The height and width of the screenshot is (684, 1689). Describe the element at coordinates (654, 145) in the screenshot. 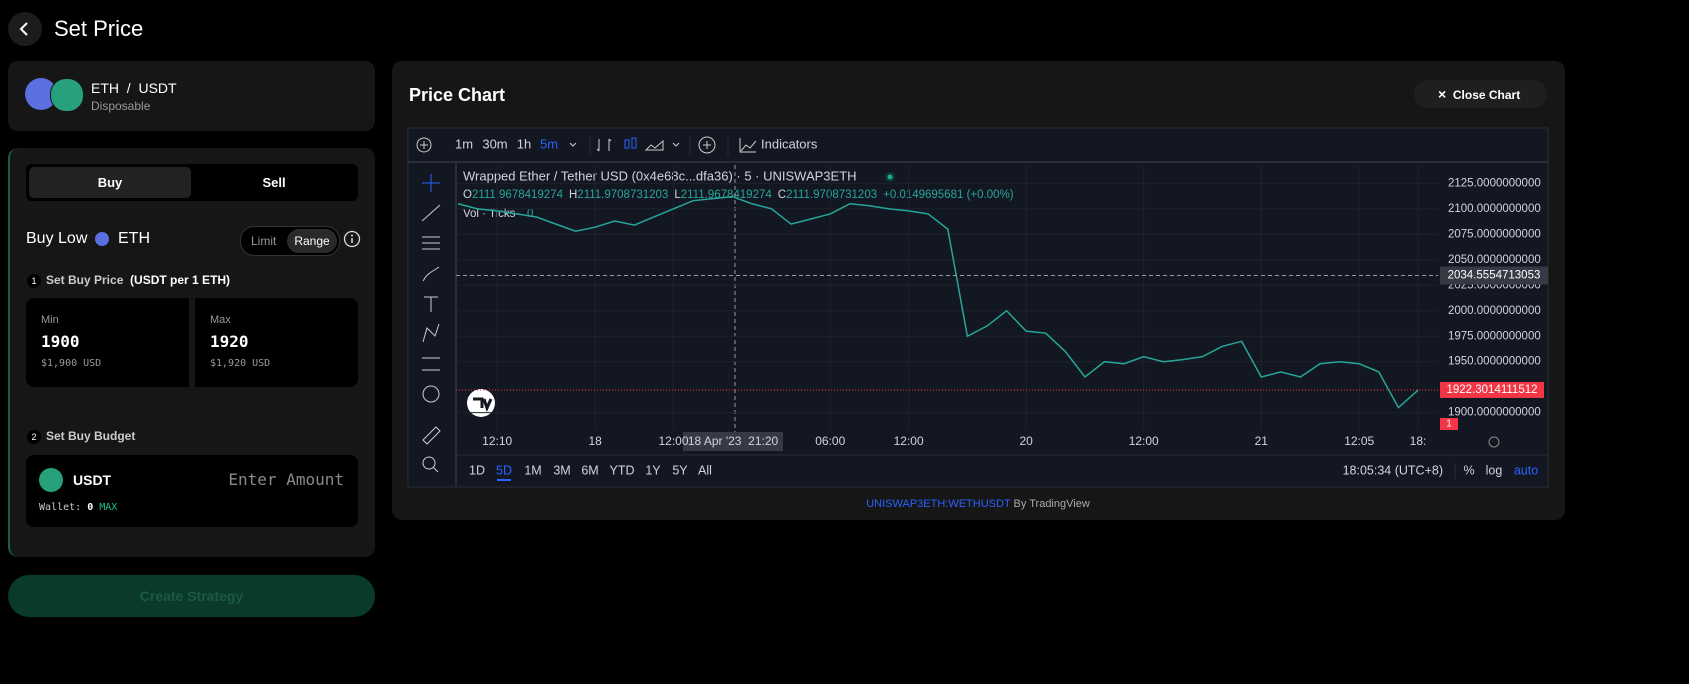

I see `area-icon` at that location.